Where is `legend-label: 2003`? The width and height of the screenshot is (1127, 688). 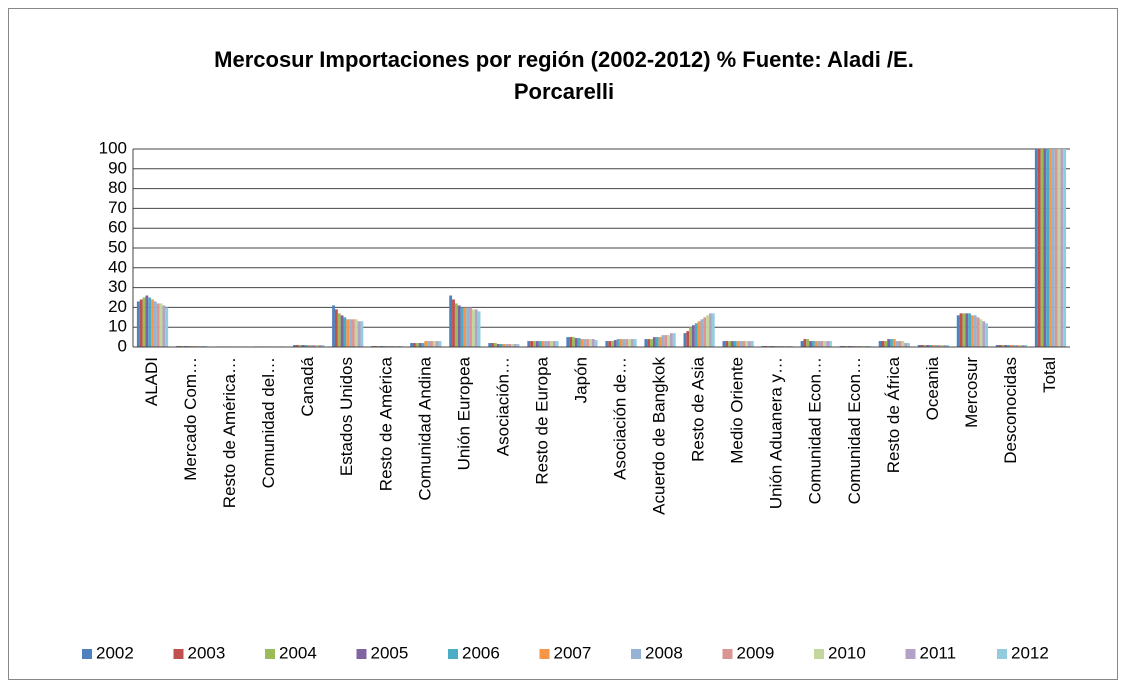
legend-label: 2003 is located at coordinates (207, 652).